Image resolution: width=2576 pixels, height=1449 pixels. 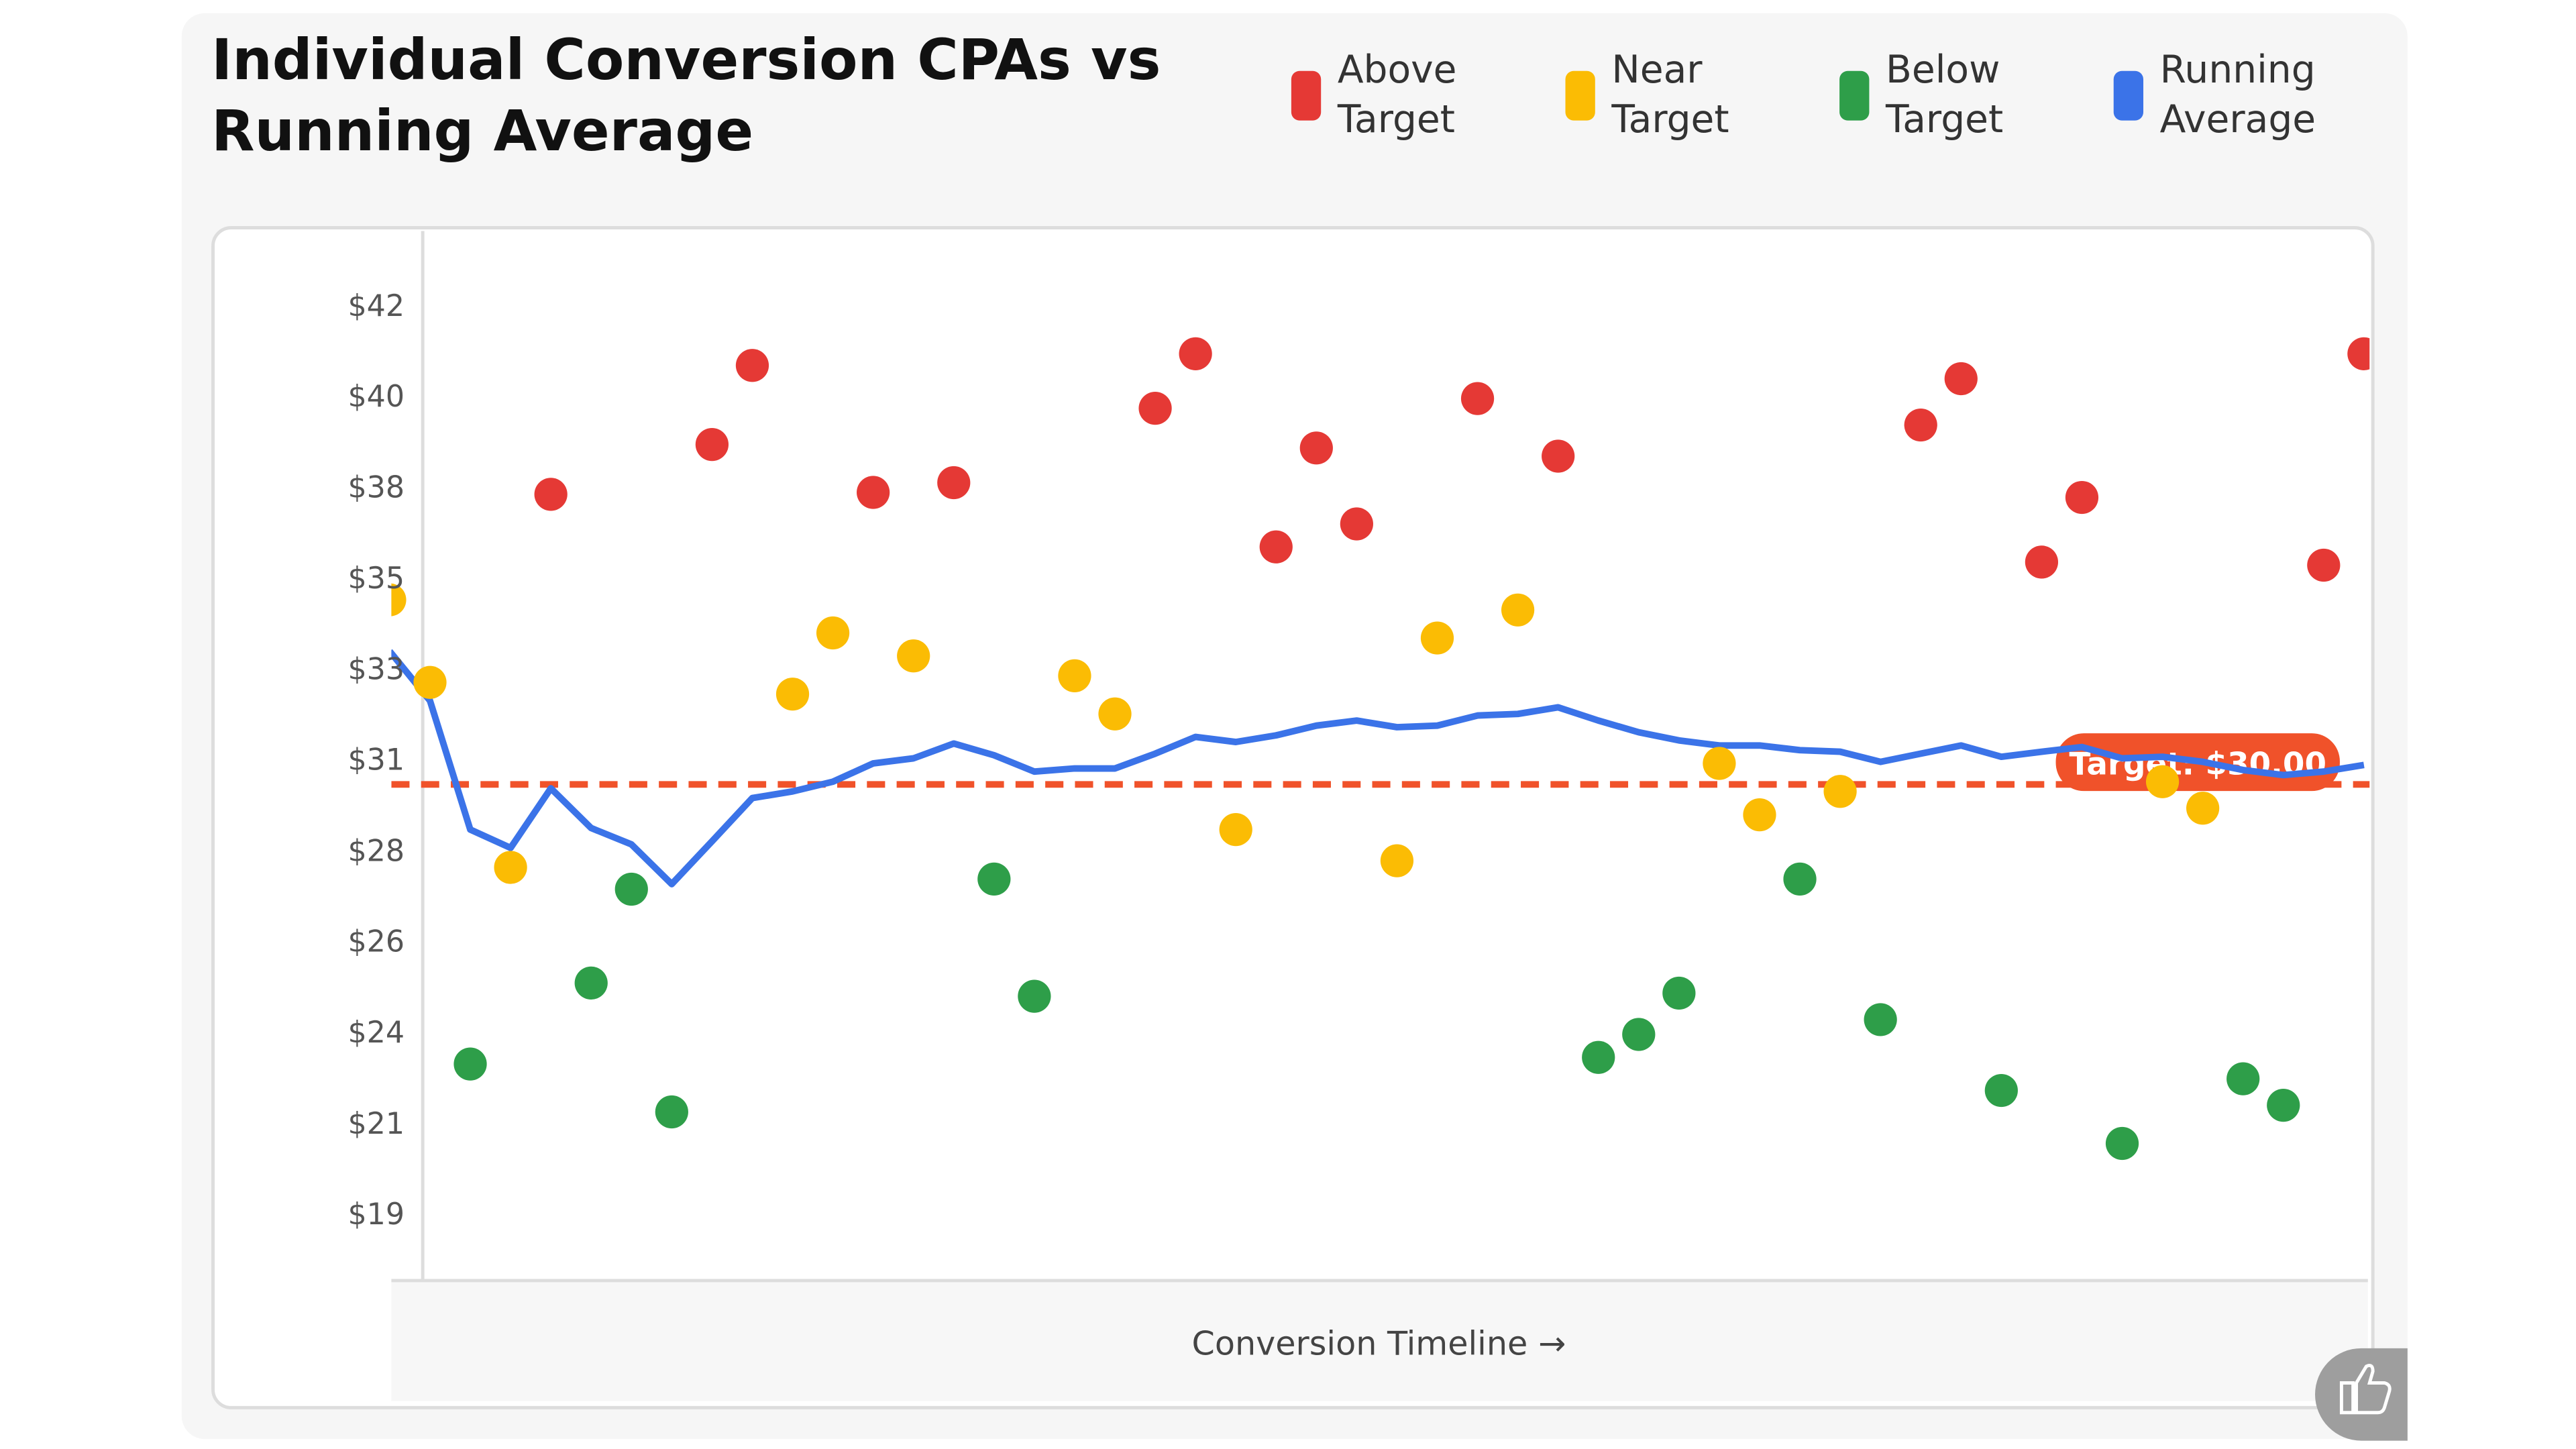 I want to click on y-tick-label: $42, so click(x=376, y=306).